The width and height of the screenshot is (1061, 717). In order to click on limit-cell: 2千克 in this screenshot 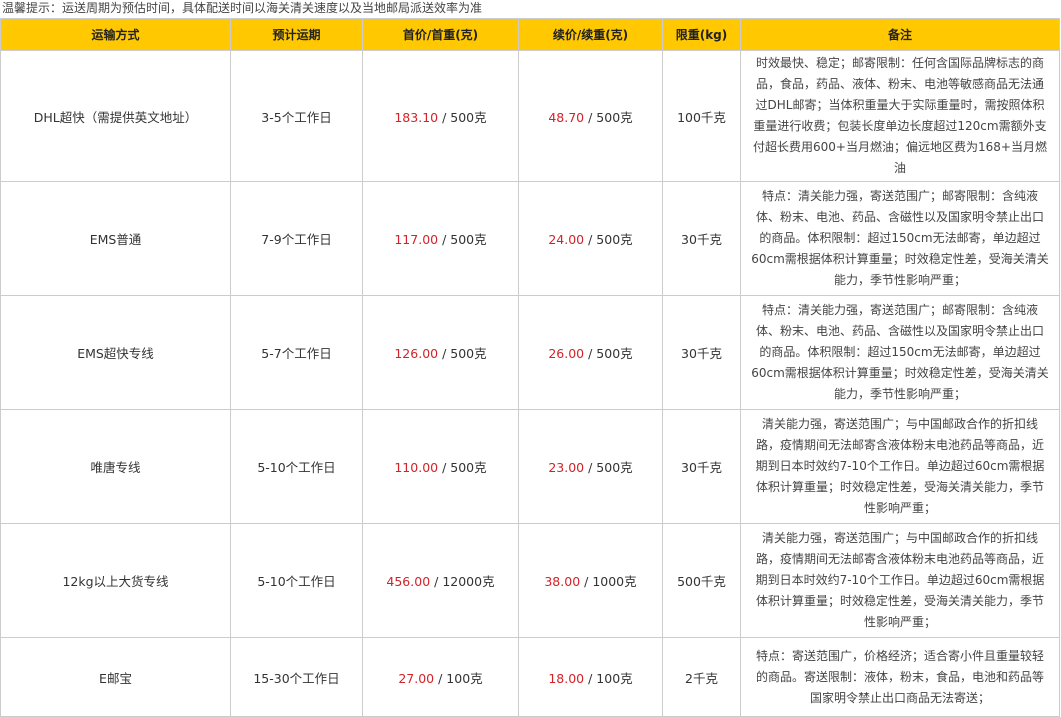, I will do `click(701, 677)`.